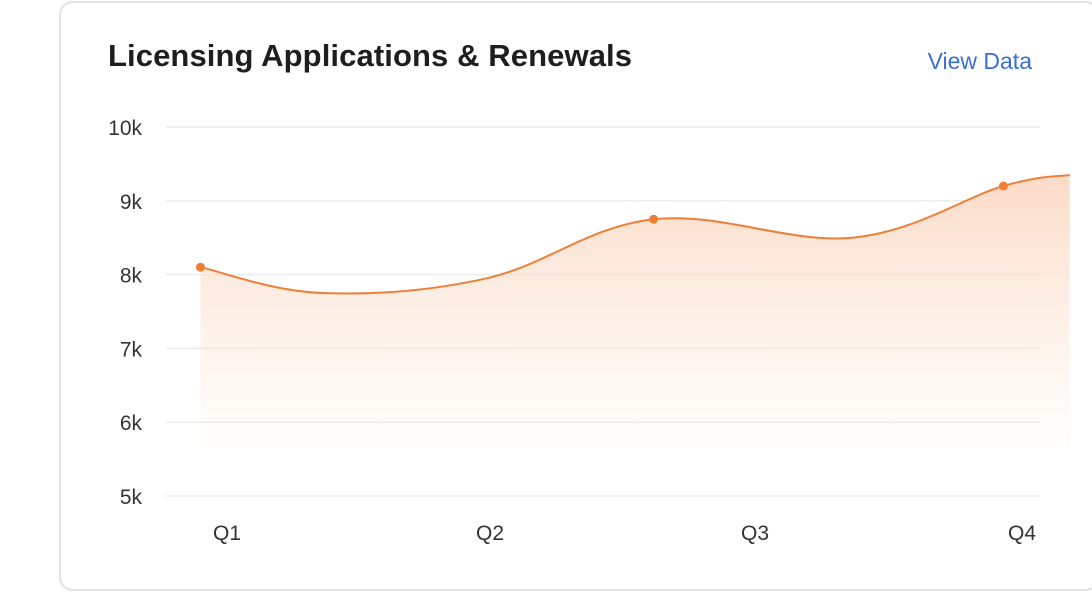  I want to click on x-tick-label: Q3, so click(755, 533).